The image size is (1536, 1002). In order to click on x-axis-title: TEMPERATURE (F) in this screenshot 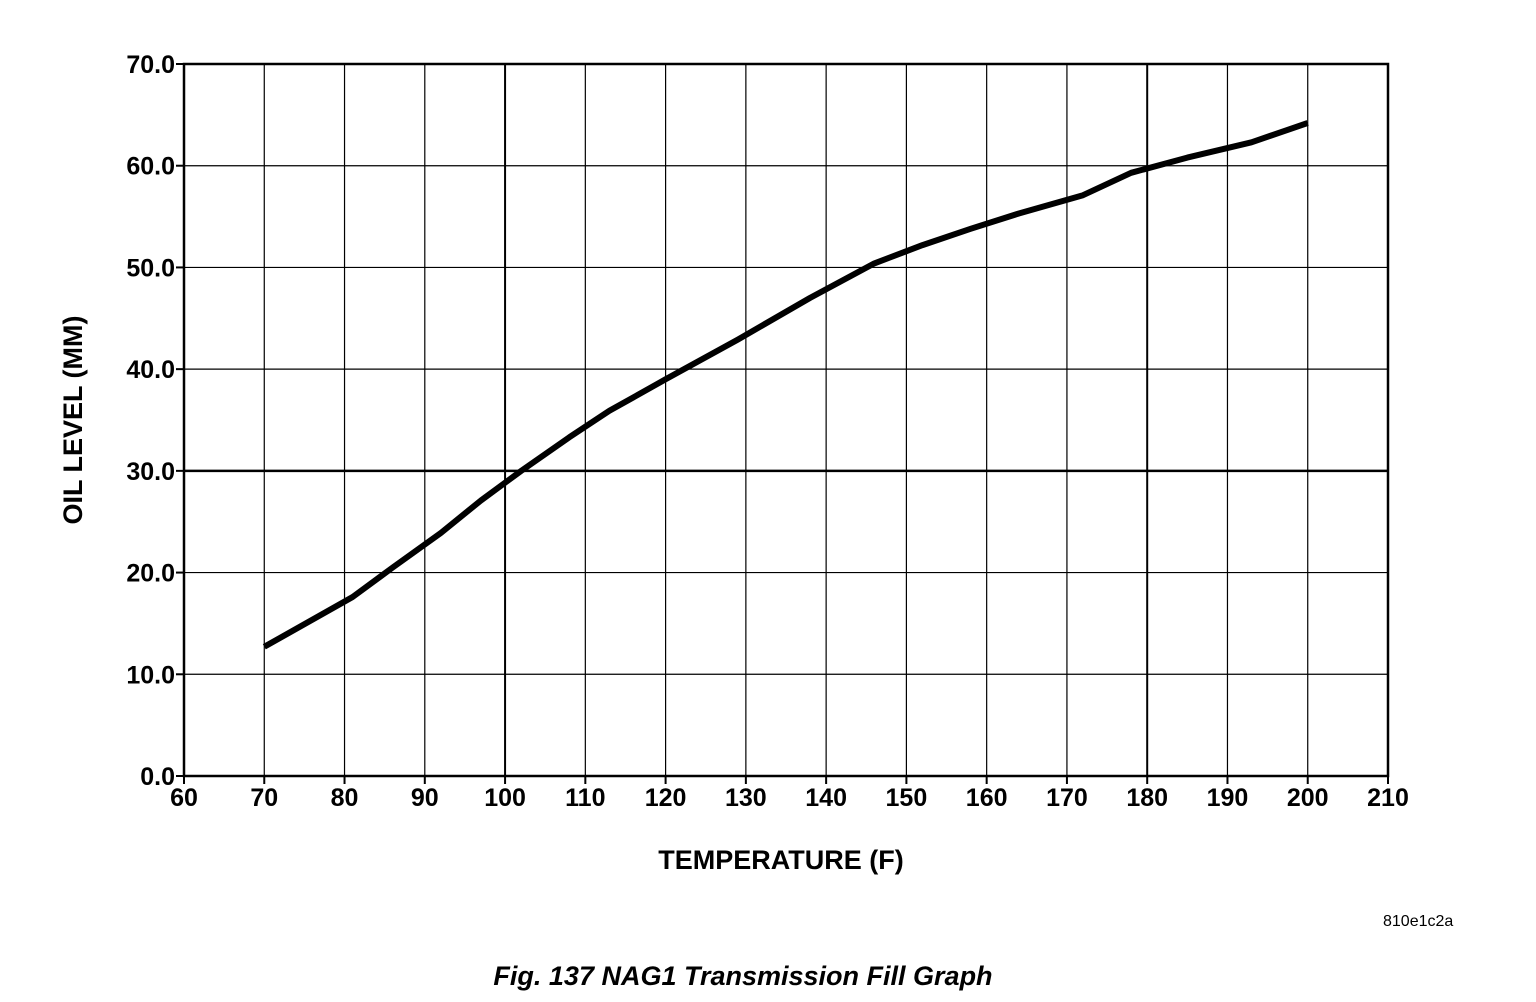, I will do `click(780, 860)`.